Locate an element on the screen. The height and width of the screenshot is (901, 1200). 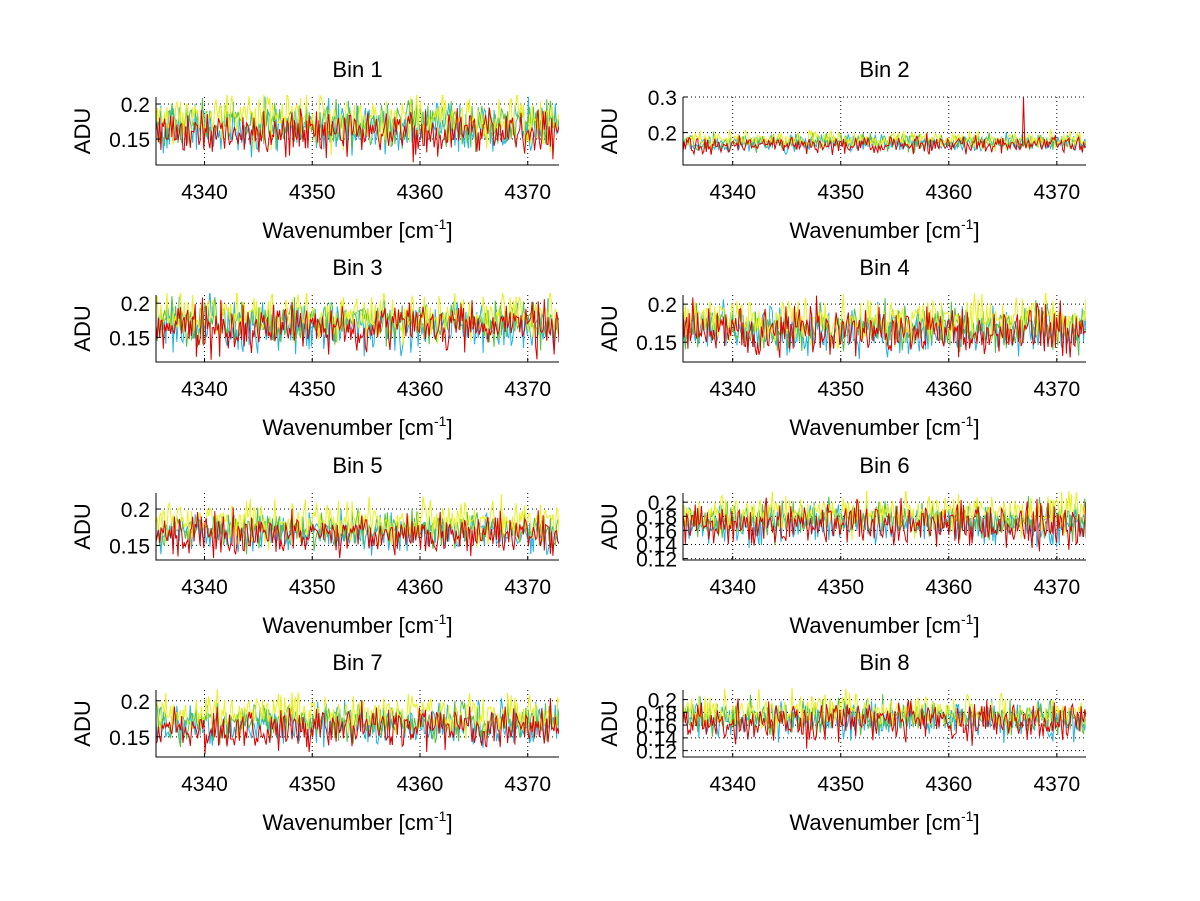
subplot-title: Bin 5 is located at coordinates (357, 465).